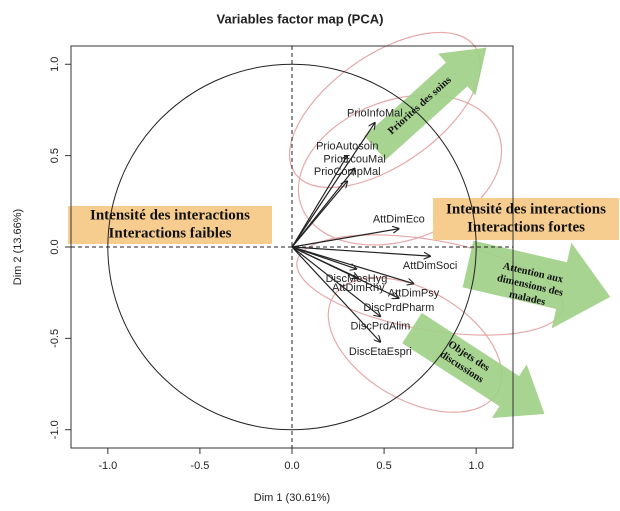  What do you see at coordinates (55, 64) in the screenshot?
I see `y-tick-label: 1.0` at bounding box center [55, 64].